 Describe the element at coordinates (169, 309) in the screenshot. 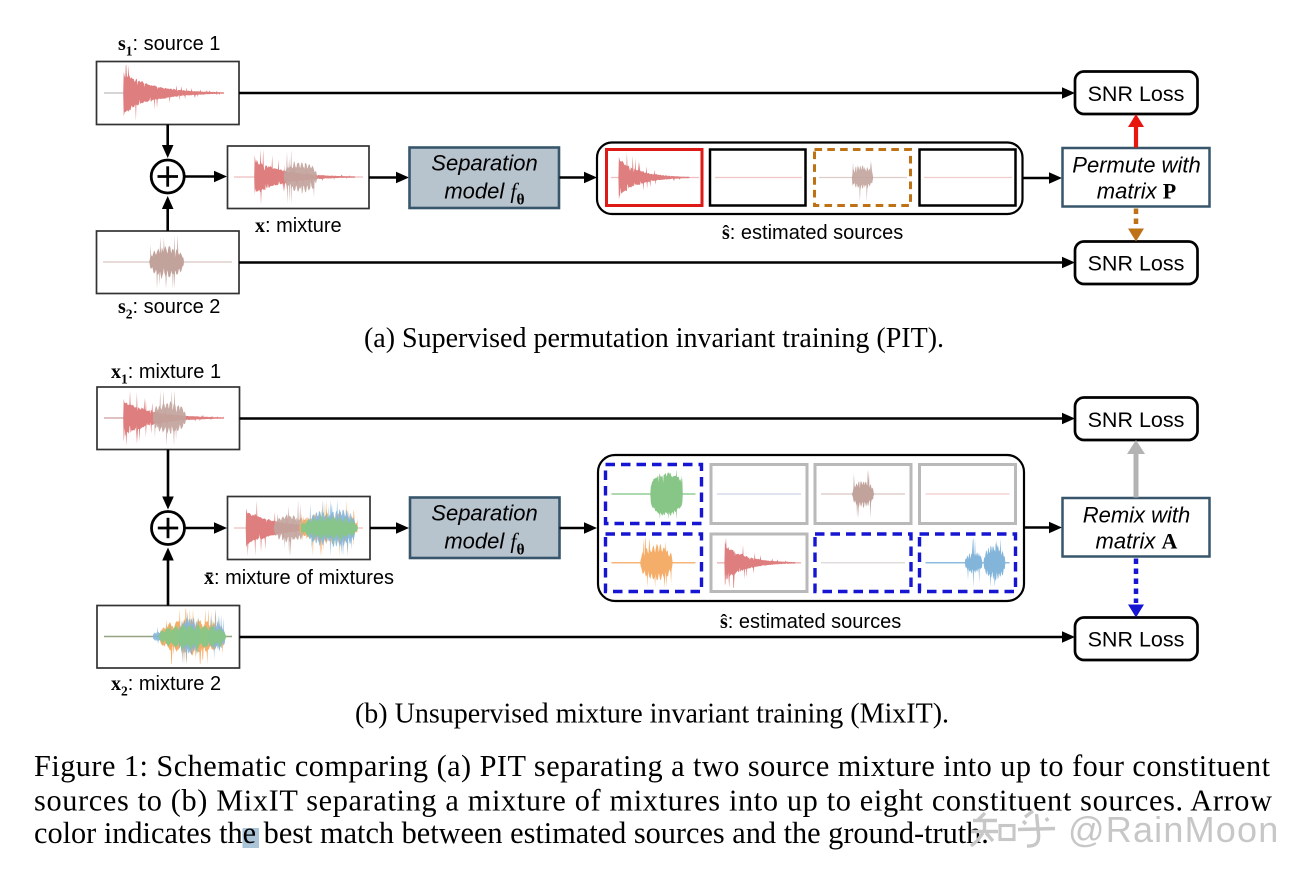

I see `svg-text: s2: source 2` at that location.